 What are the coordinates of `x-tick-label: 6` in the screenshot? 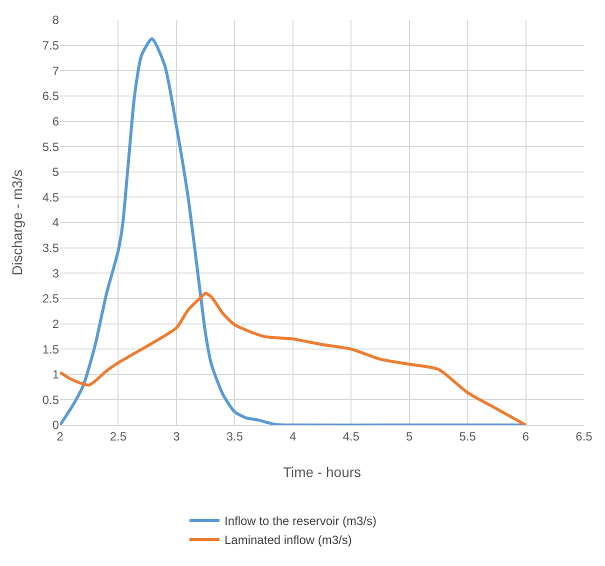 It's located at (526, 436).